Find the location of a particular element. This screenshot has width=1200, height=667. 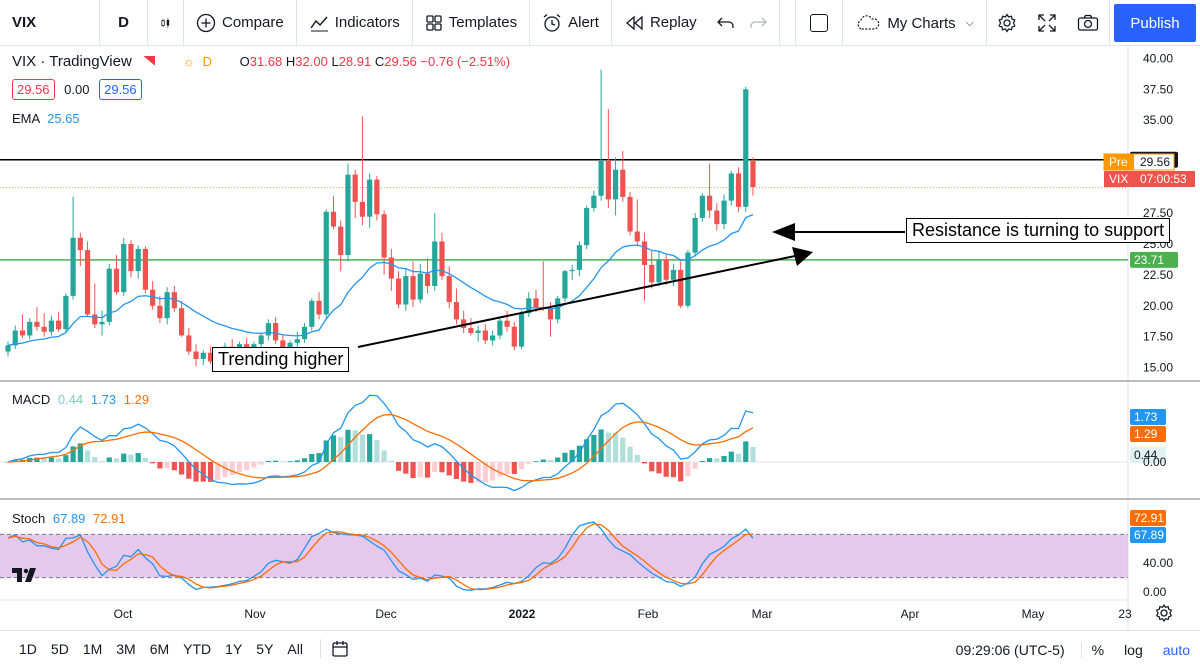

support-annotation: Resistance is turning to support is located at coordinates (1038, 230).